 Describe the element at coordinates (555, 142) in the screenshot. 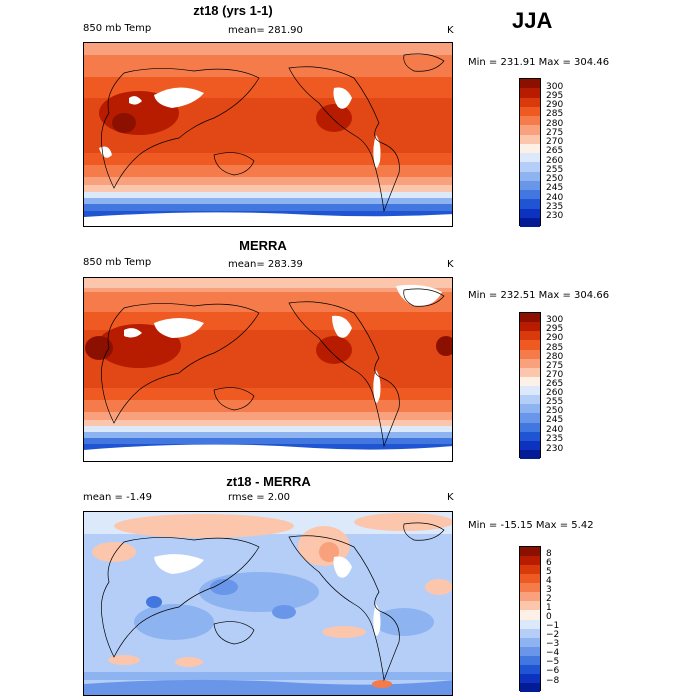

I see `panel1-colorbar-label: 270` at that location.